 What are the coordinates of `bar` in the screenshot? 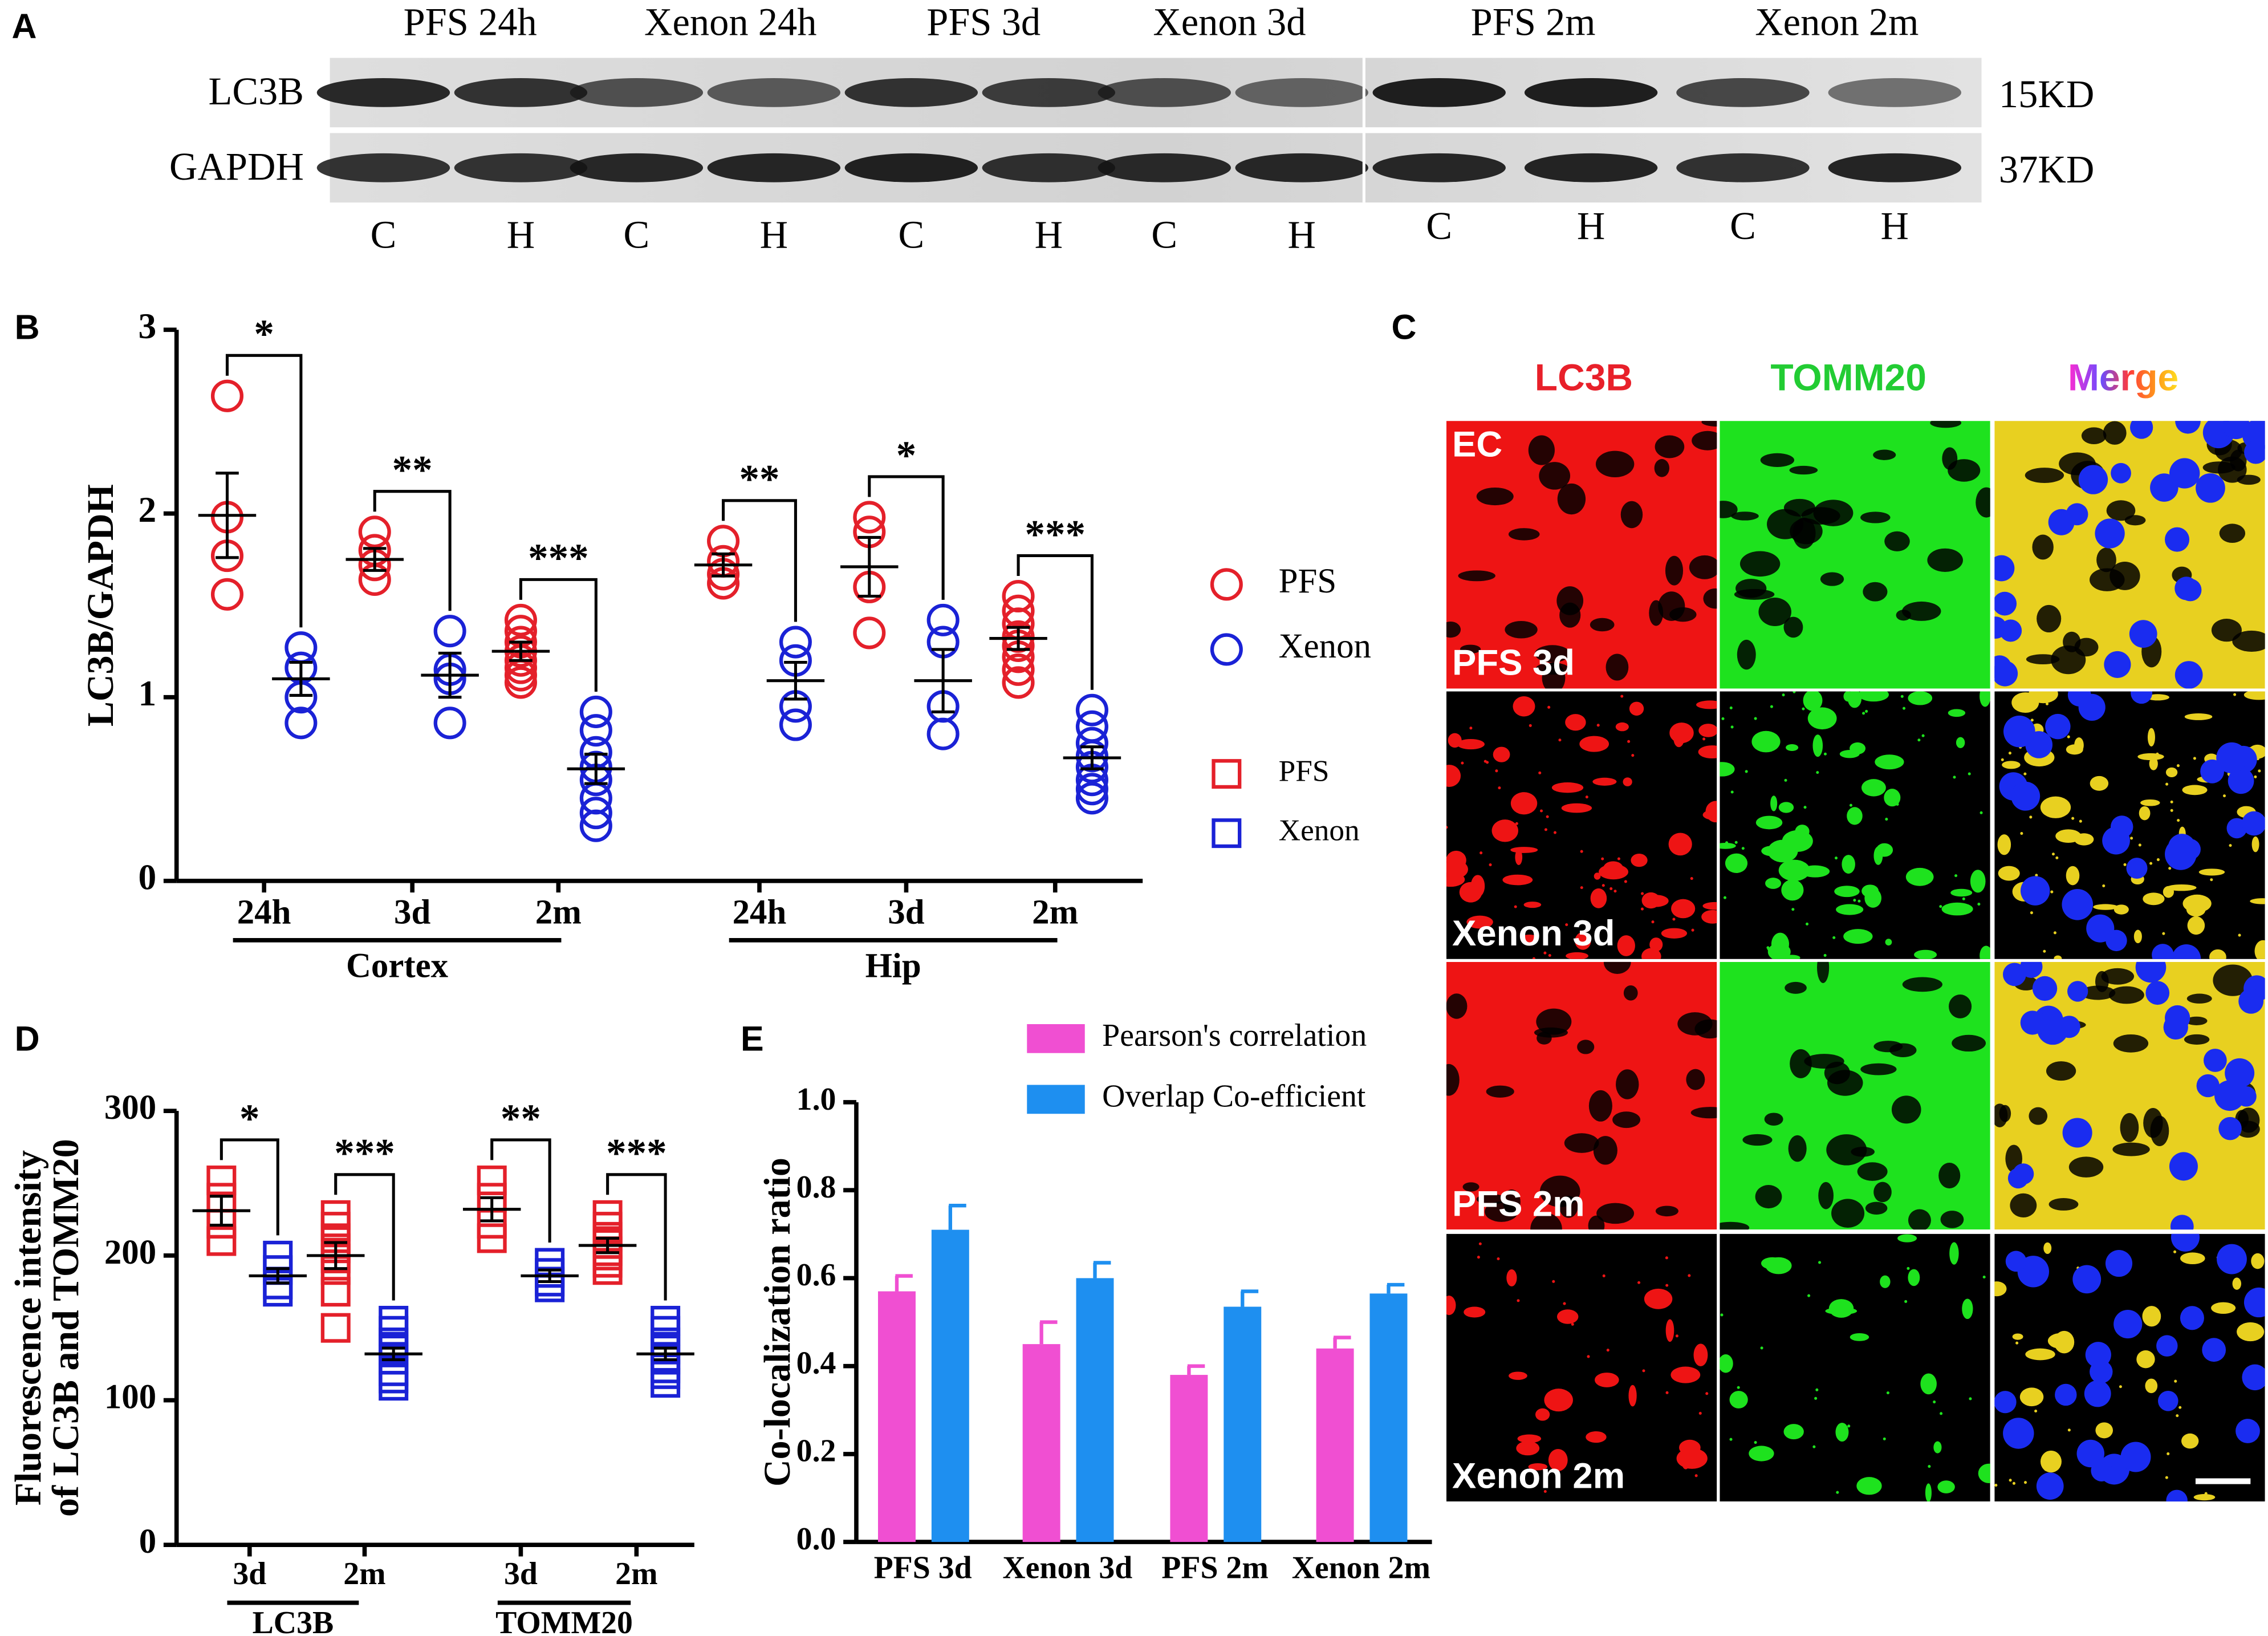 It's located at (1189, 1458).